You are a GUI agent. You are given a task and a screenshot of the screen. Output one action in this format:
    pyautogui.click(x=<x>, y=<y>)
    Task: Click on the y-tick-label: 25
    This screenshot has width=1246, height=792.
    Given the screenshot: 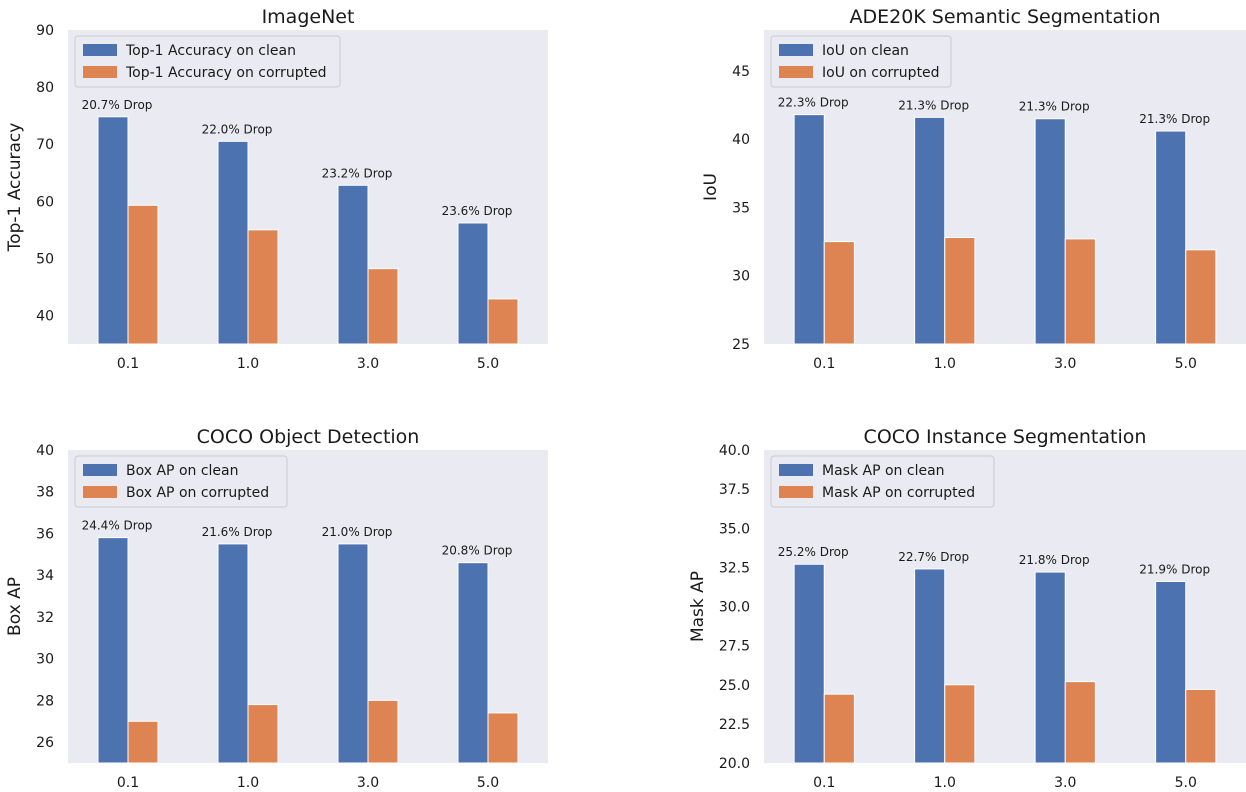 What is the action you would take?
    pyautogui.click(x=741, y=345)
    